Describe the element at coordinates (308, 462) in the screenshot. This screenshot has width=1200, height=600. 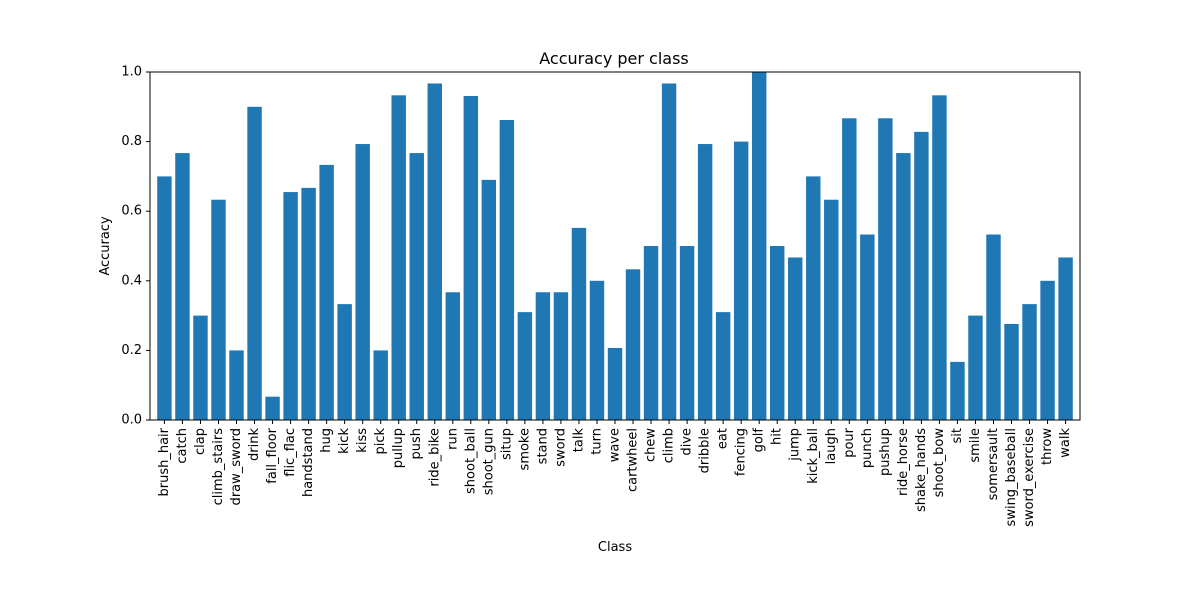
I see `x-tick-label: handstand` at that location.